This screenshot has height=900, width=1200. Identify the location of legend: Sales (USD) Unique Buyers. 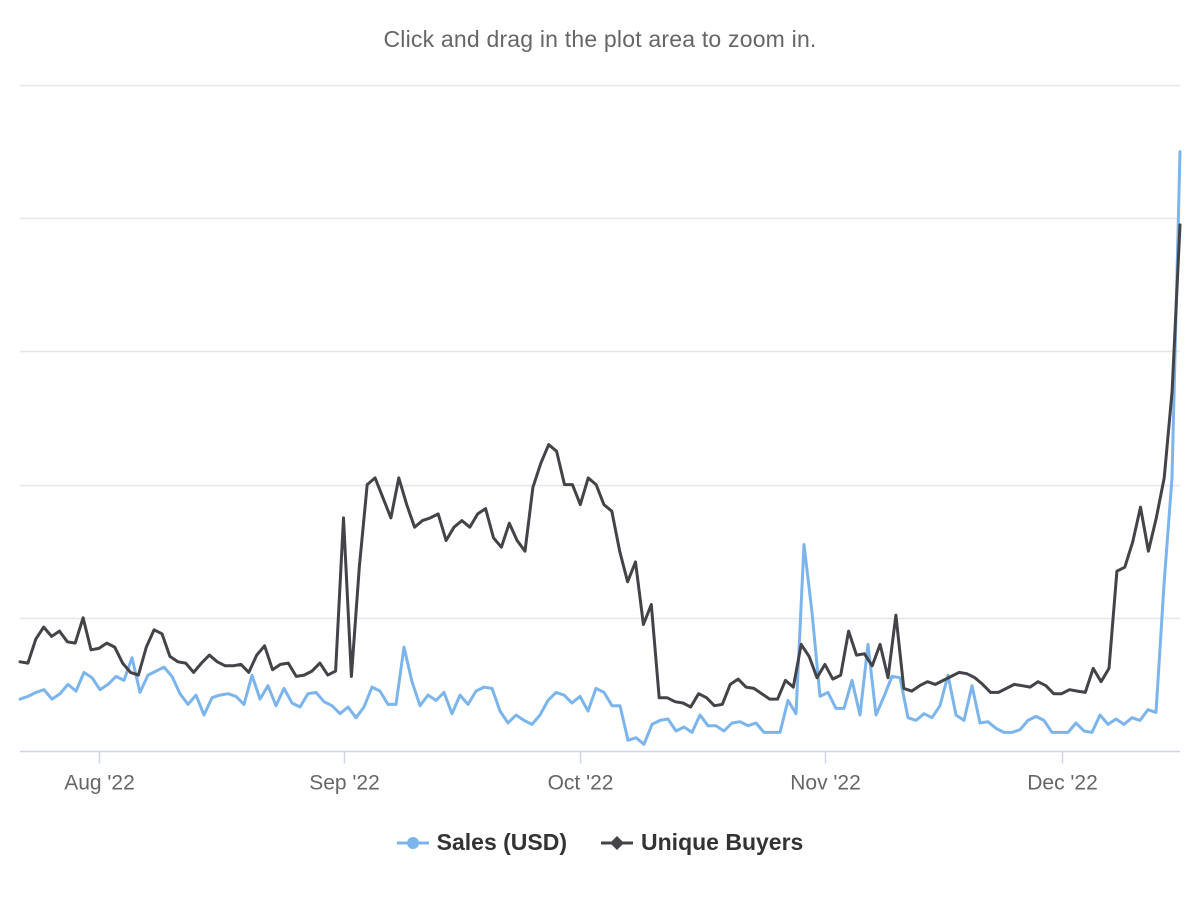
(600, 842).